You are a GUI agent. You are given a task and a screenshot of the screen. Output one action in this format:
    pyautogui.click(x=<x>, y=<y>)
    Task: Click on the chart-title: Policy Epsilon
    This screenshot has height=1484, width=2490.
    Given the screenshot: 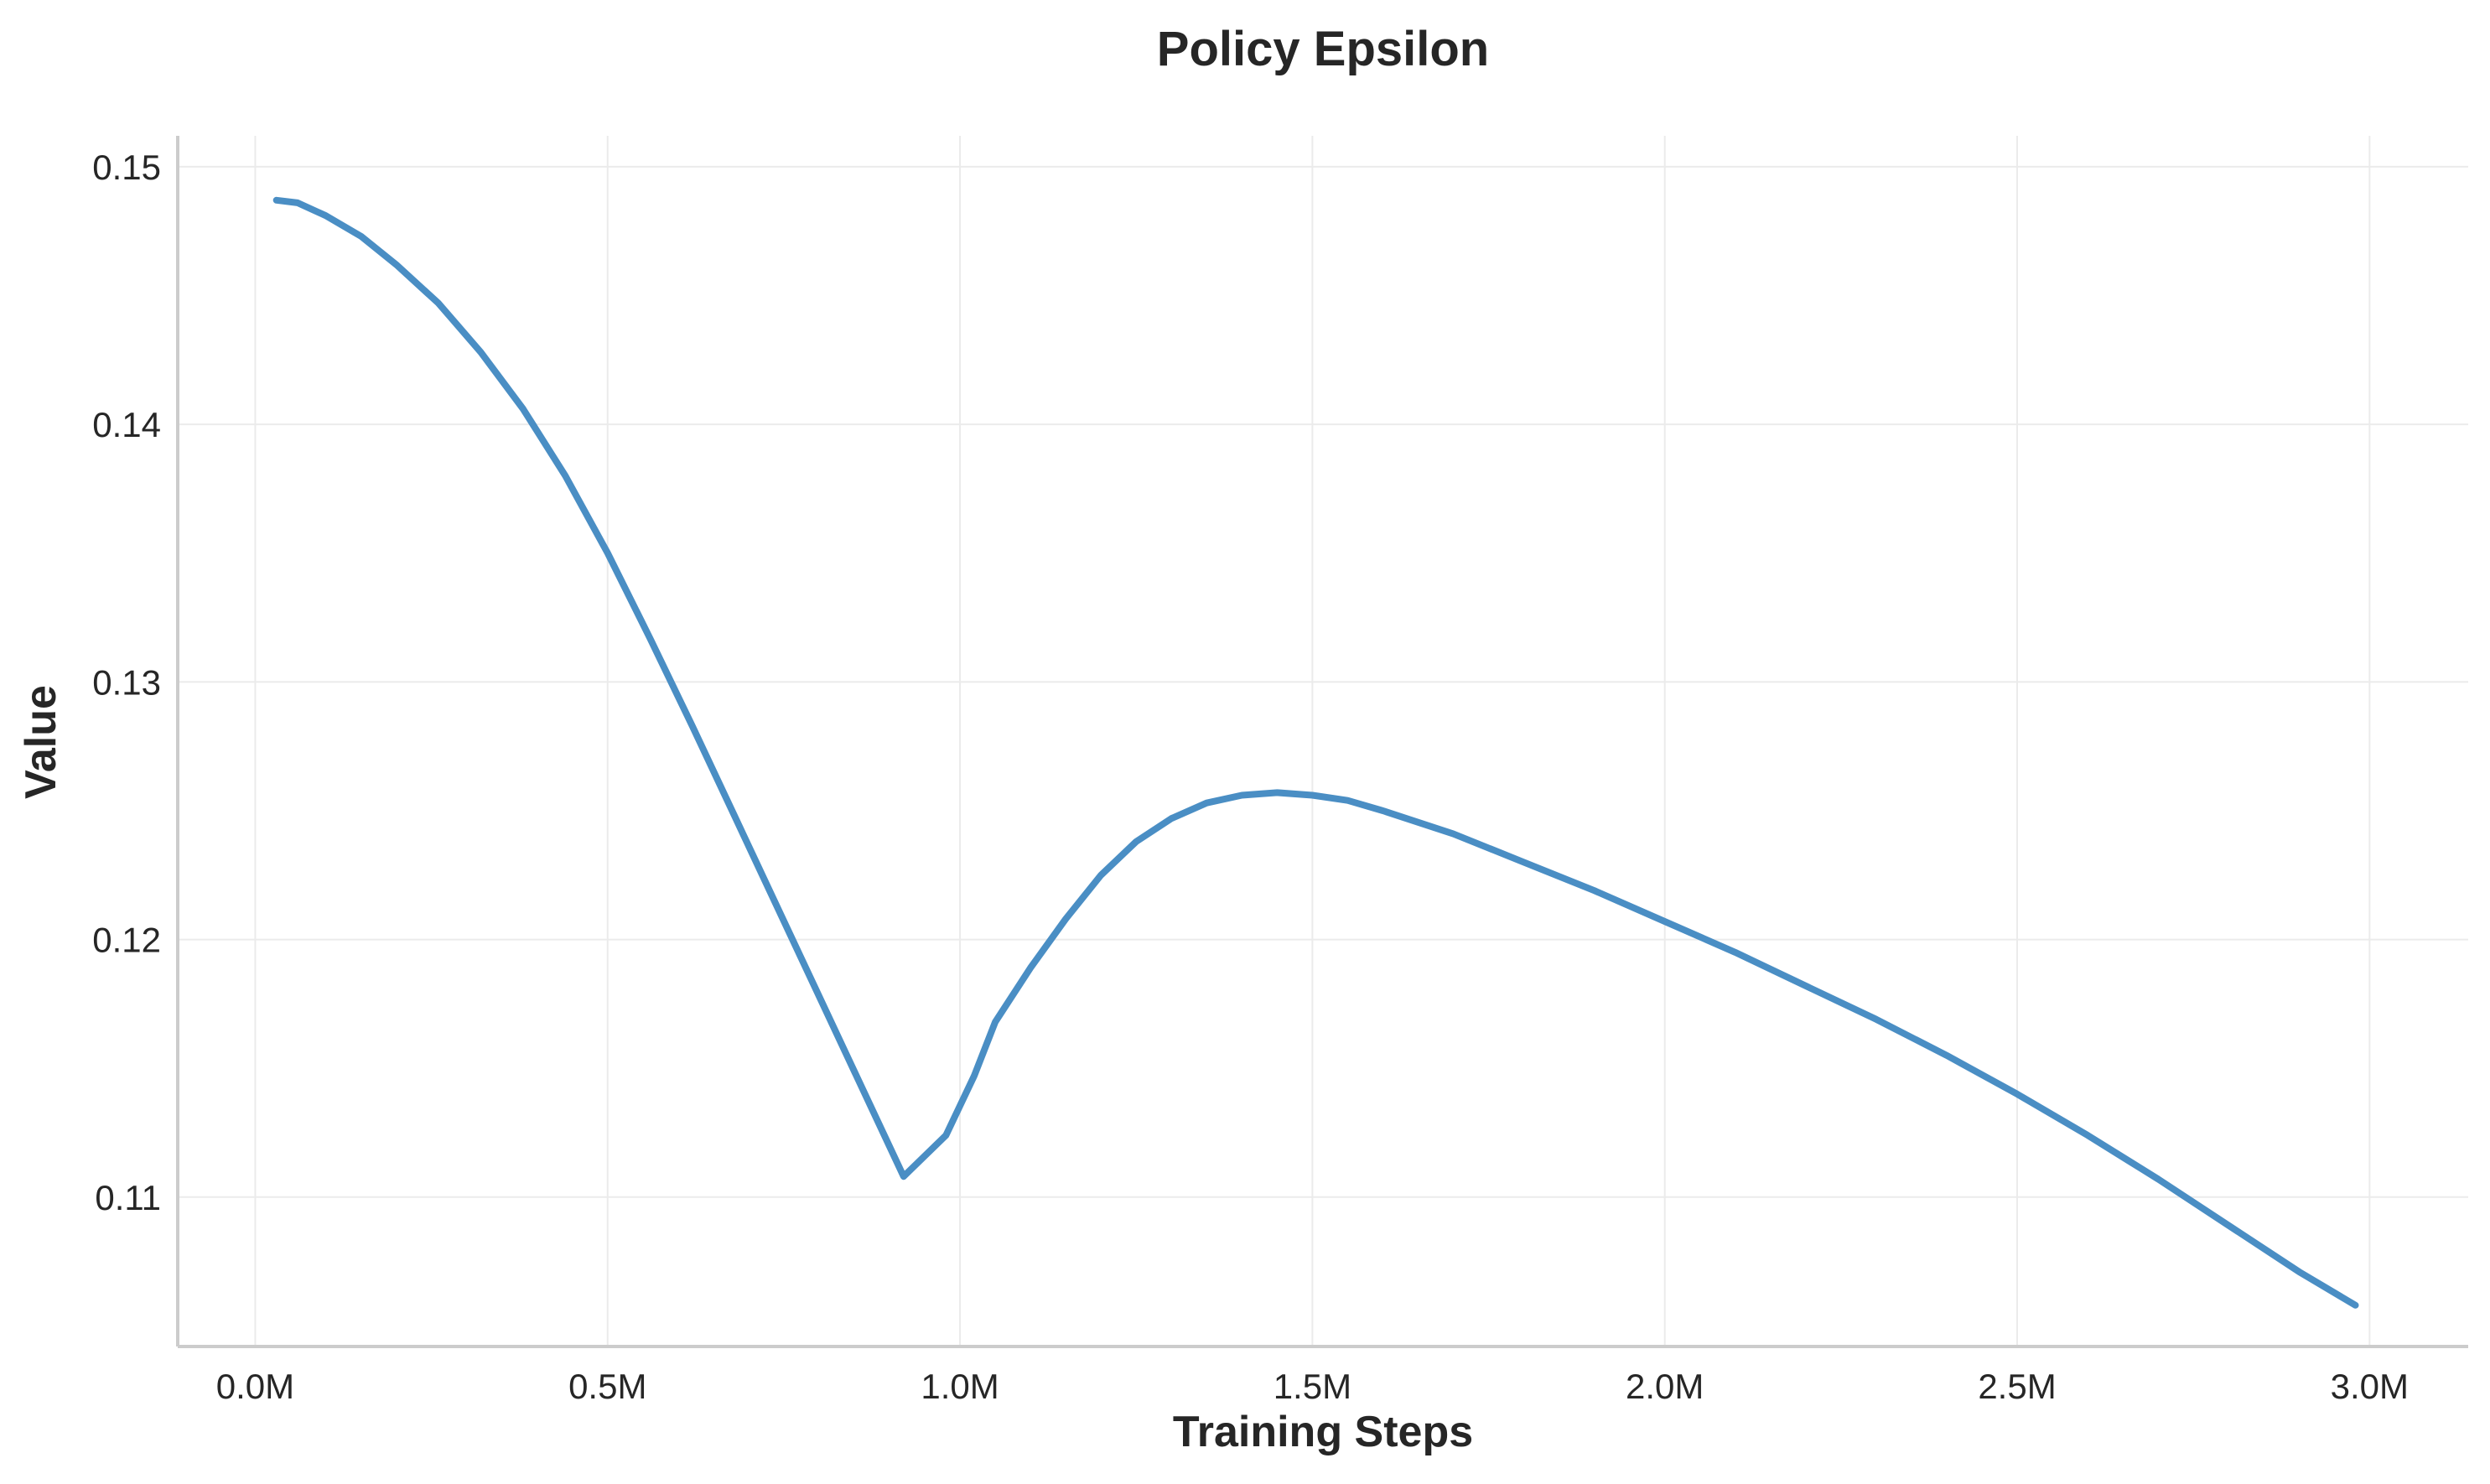 What is the action you would take?
    pyautogui.click(x=1323, y=49)
    